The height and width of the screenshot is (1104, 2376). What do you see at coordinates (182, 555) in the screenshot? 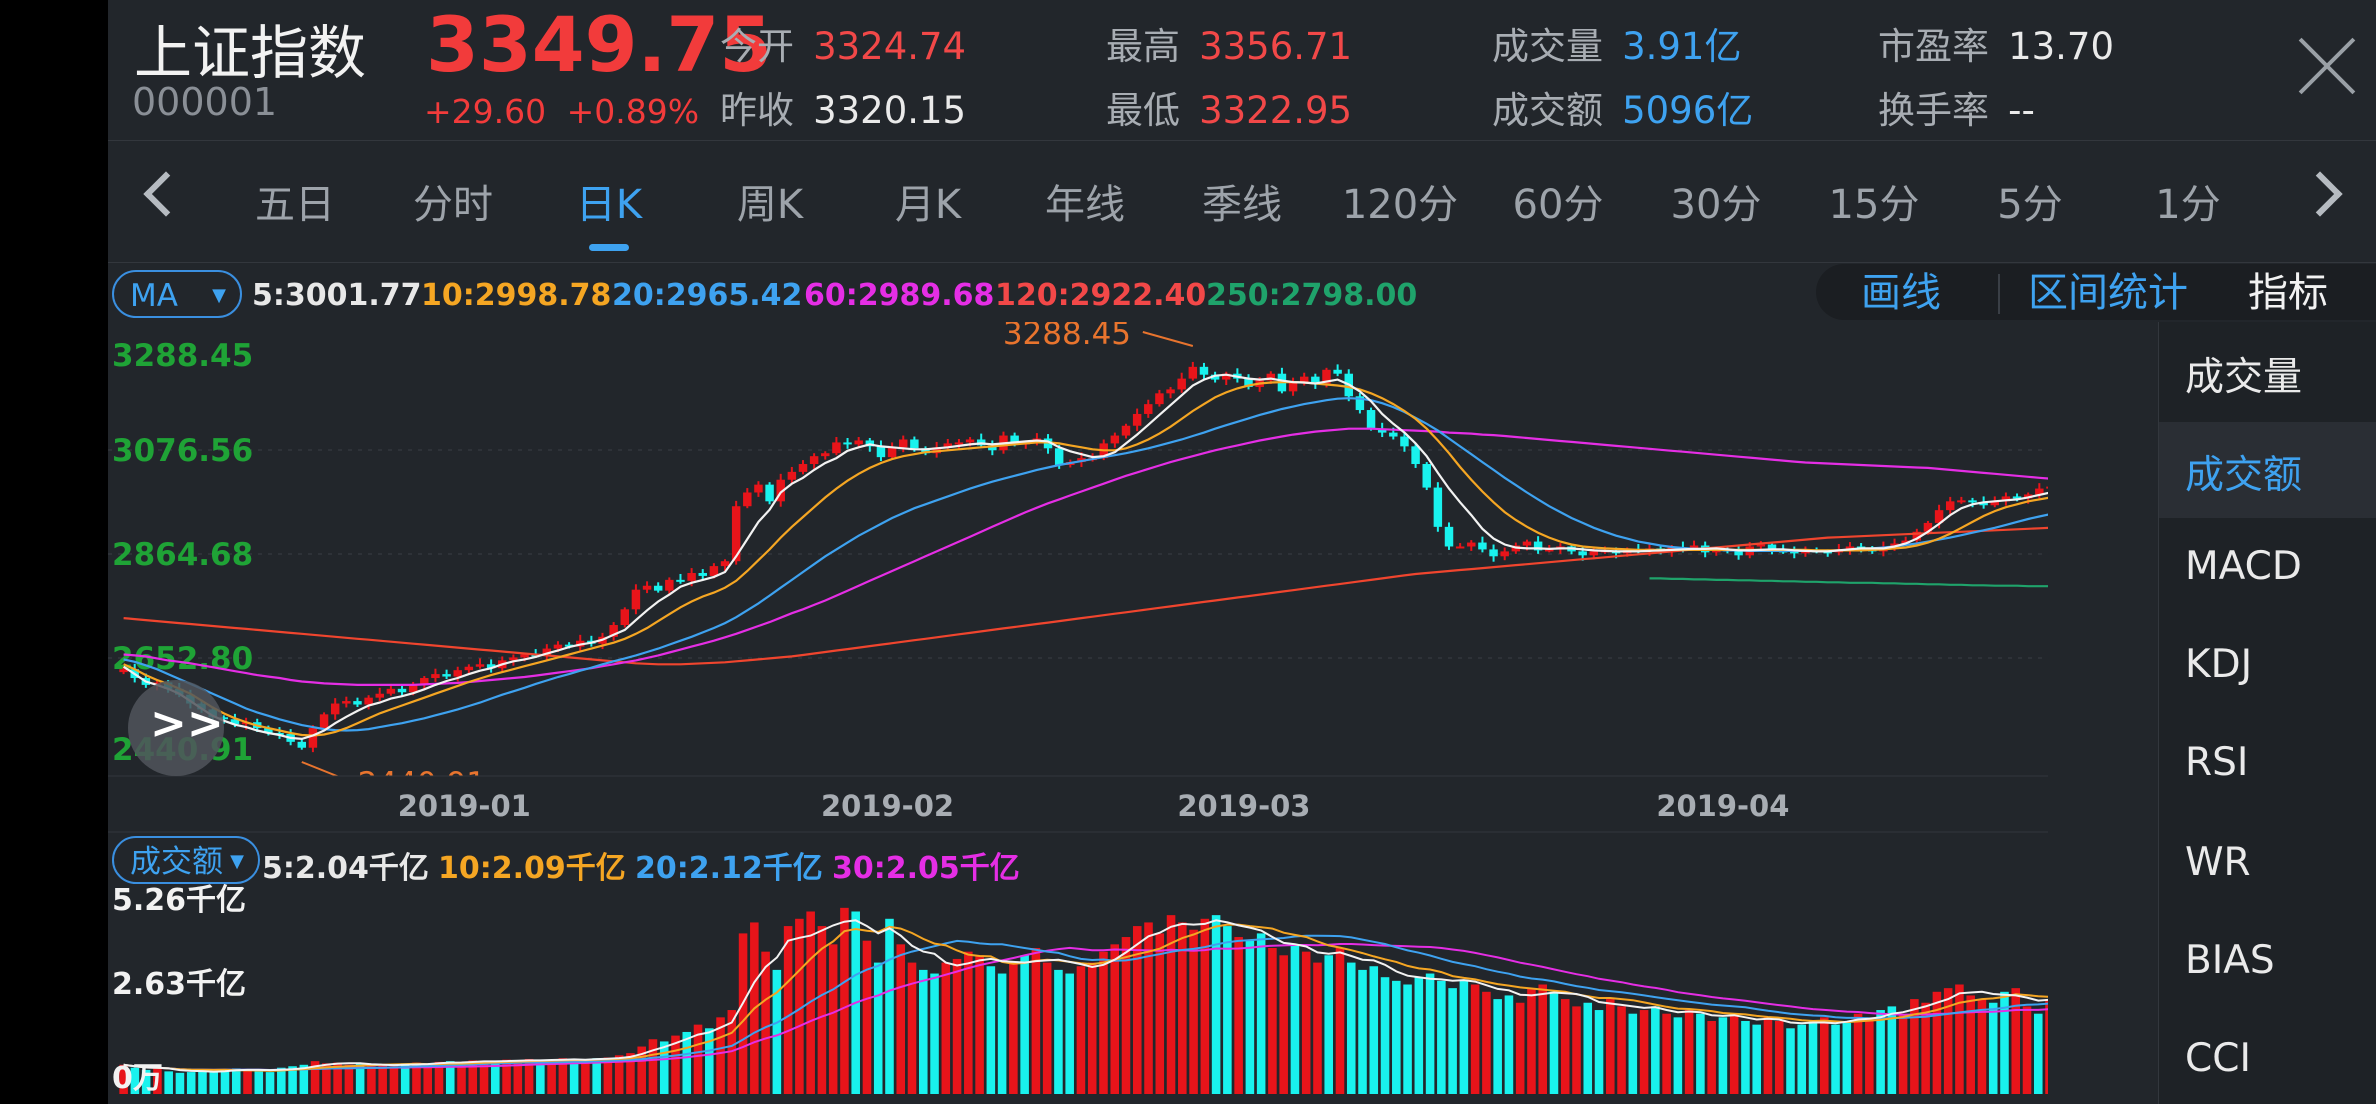
I see `price-axis-label: 2864.68` at bounding box center [182, 555].